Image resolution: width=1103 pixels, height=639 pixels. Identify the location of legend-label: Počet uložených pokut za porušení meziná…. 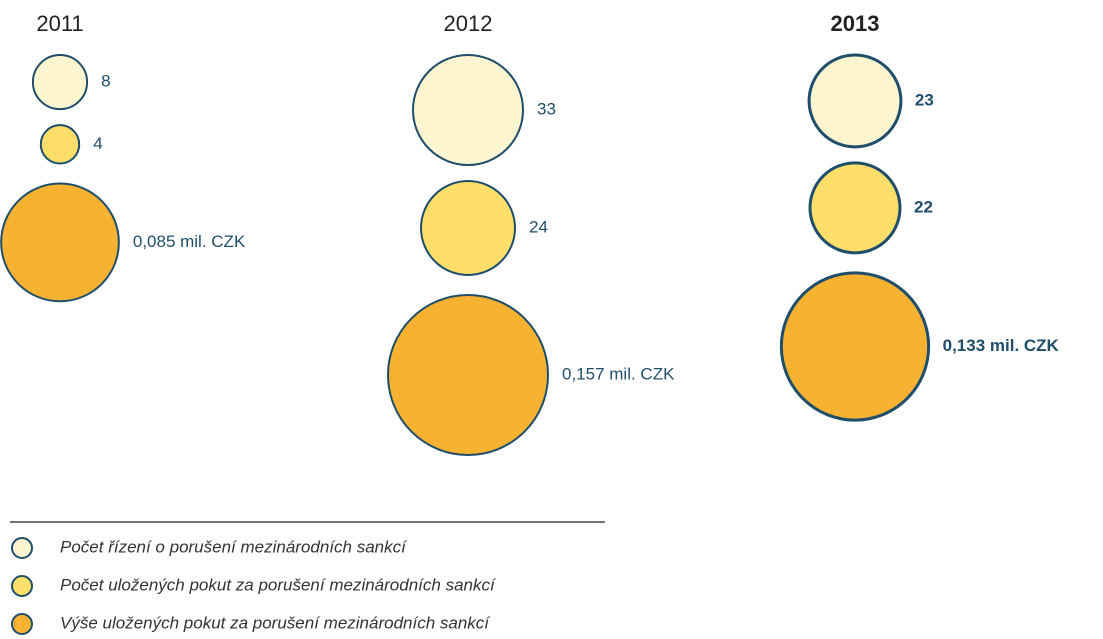
(278, 584).